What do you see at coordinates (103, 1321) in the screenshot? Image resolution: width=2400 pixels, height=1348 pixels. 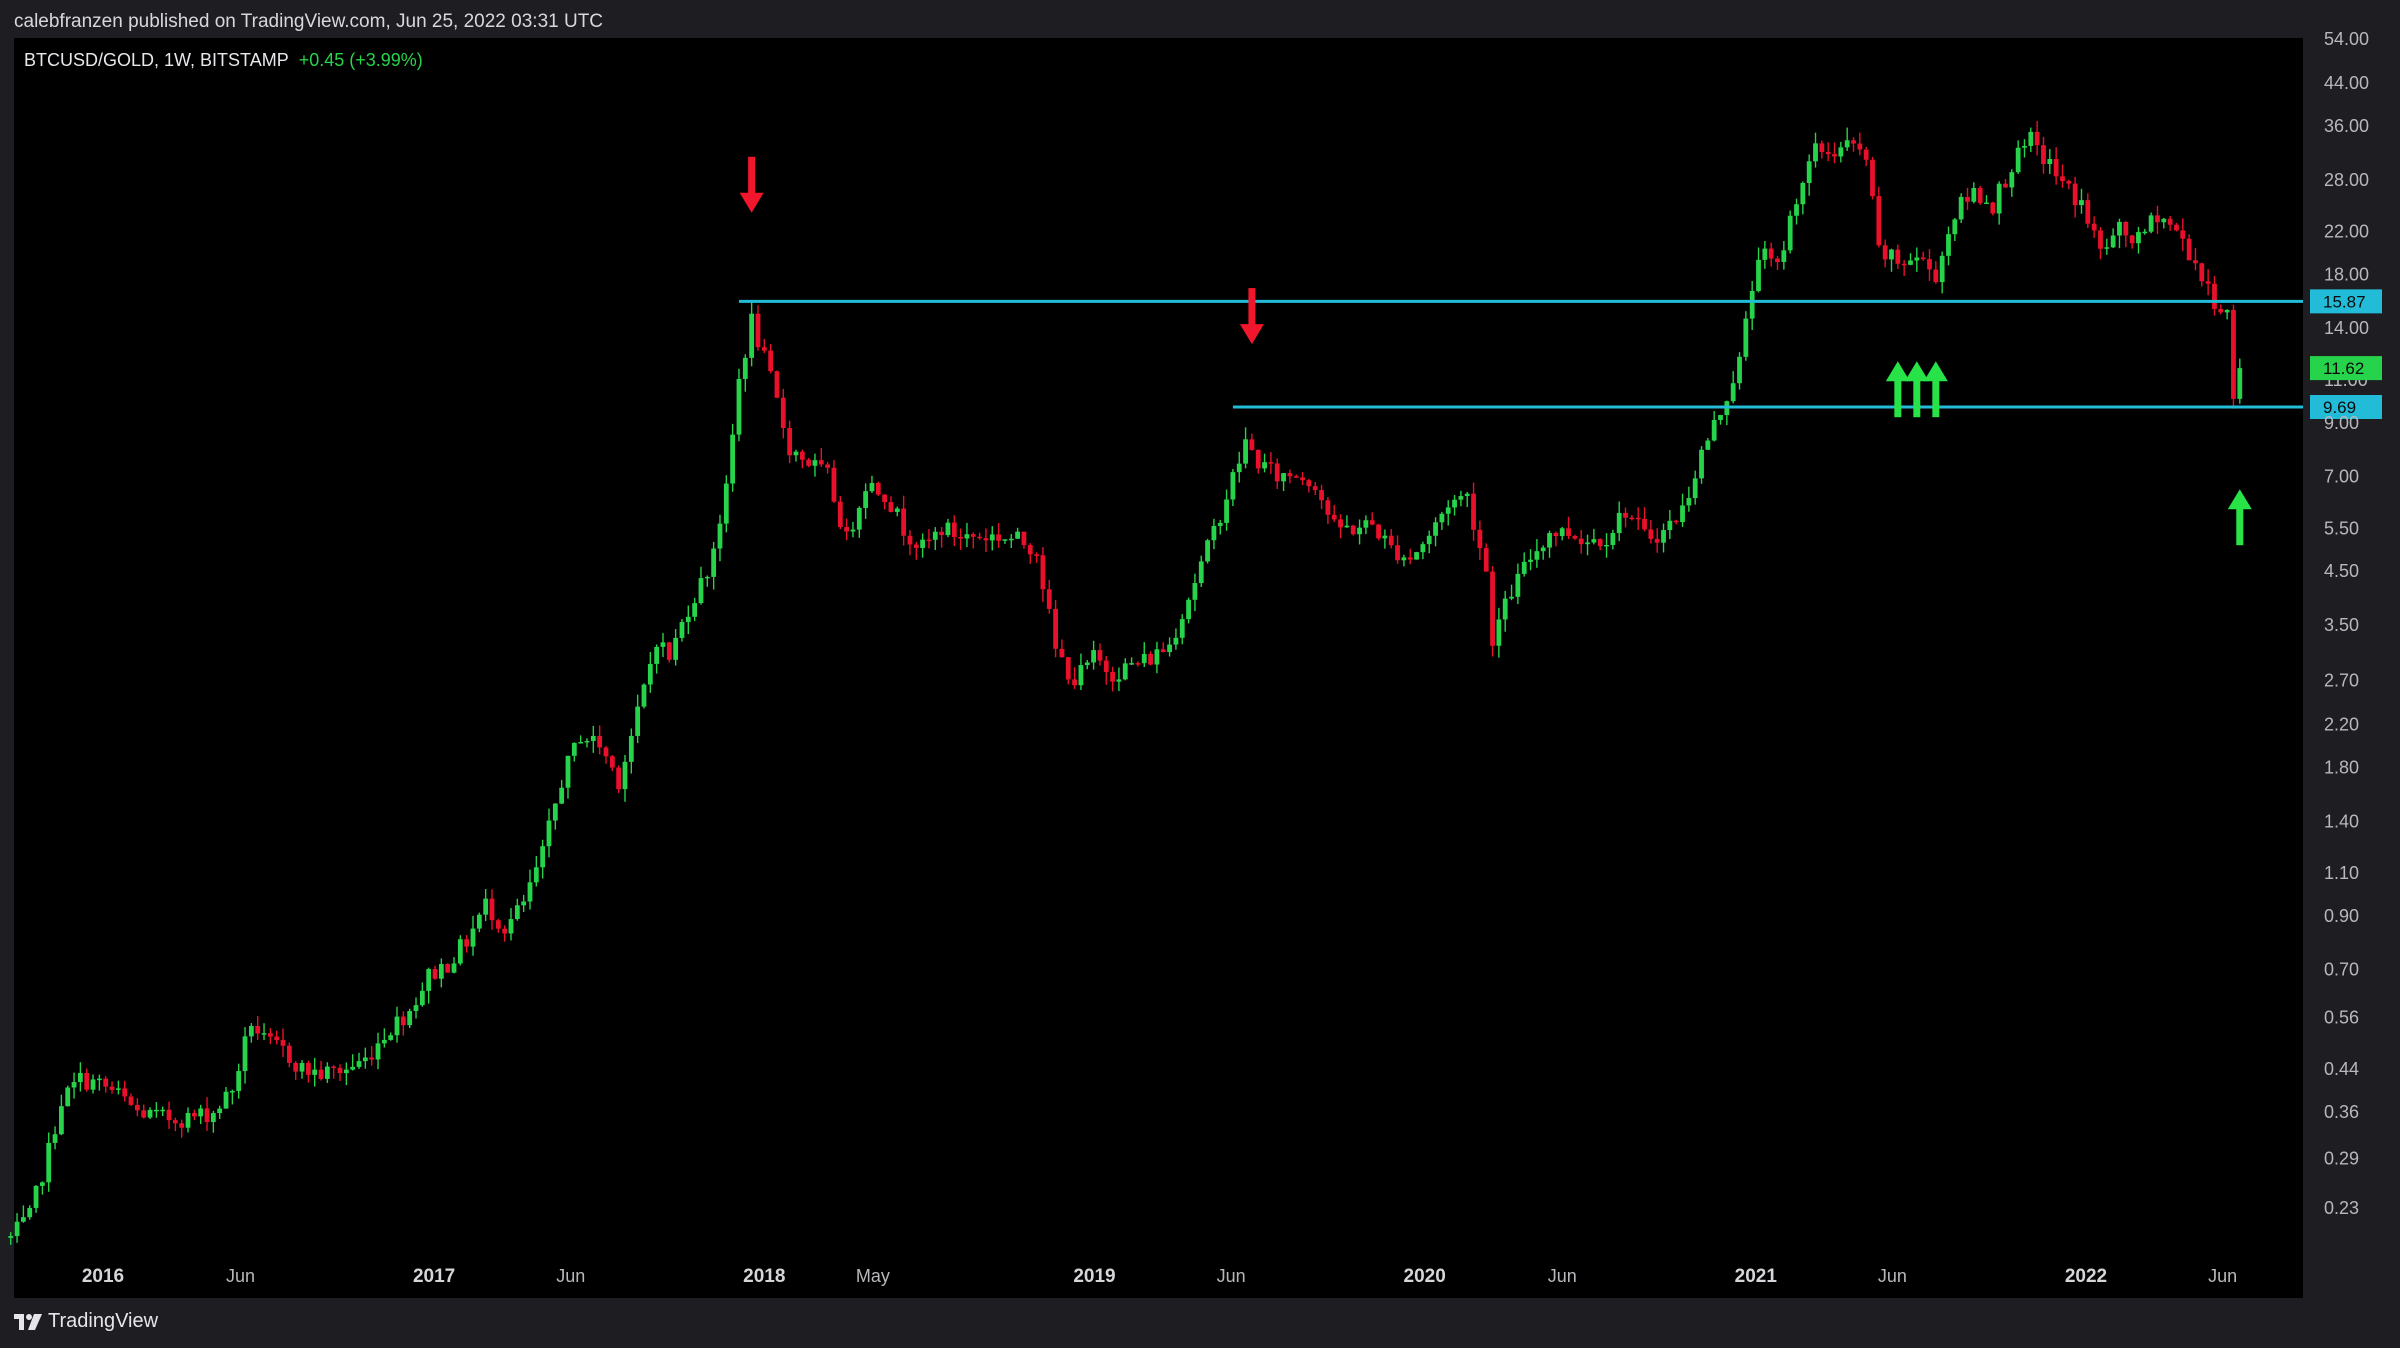 I see `tradingview-brand: TradingView` at bounding box center [103, 1321].